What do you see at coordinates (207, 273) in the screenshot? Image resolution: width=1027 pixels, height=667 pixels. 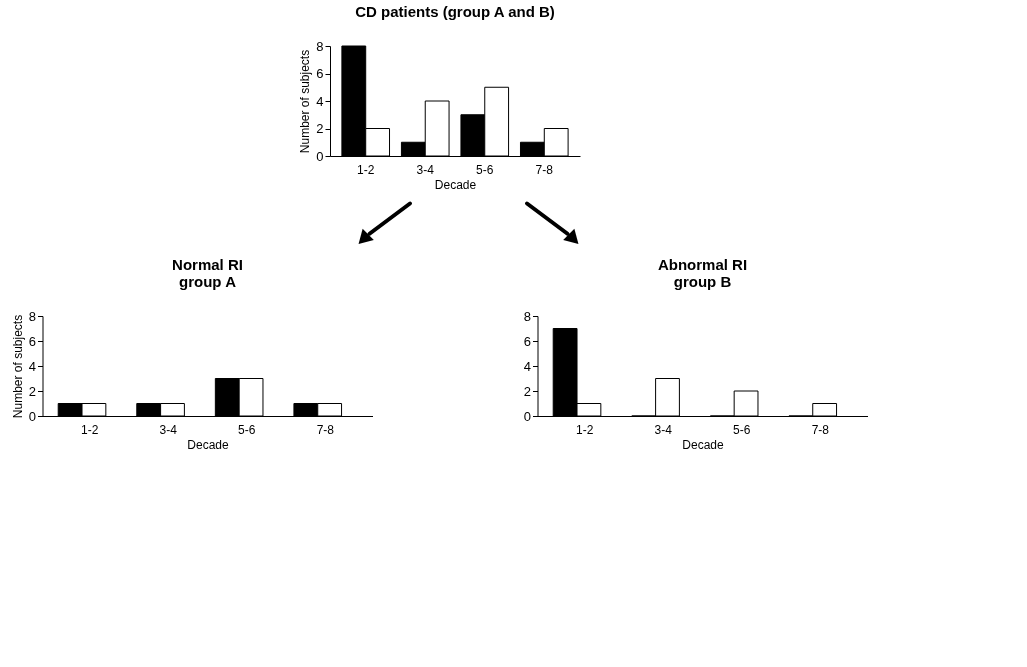 I see `chart-title: Normal RI group A` at bounding box center [207, 273].